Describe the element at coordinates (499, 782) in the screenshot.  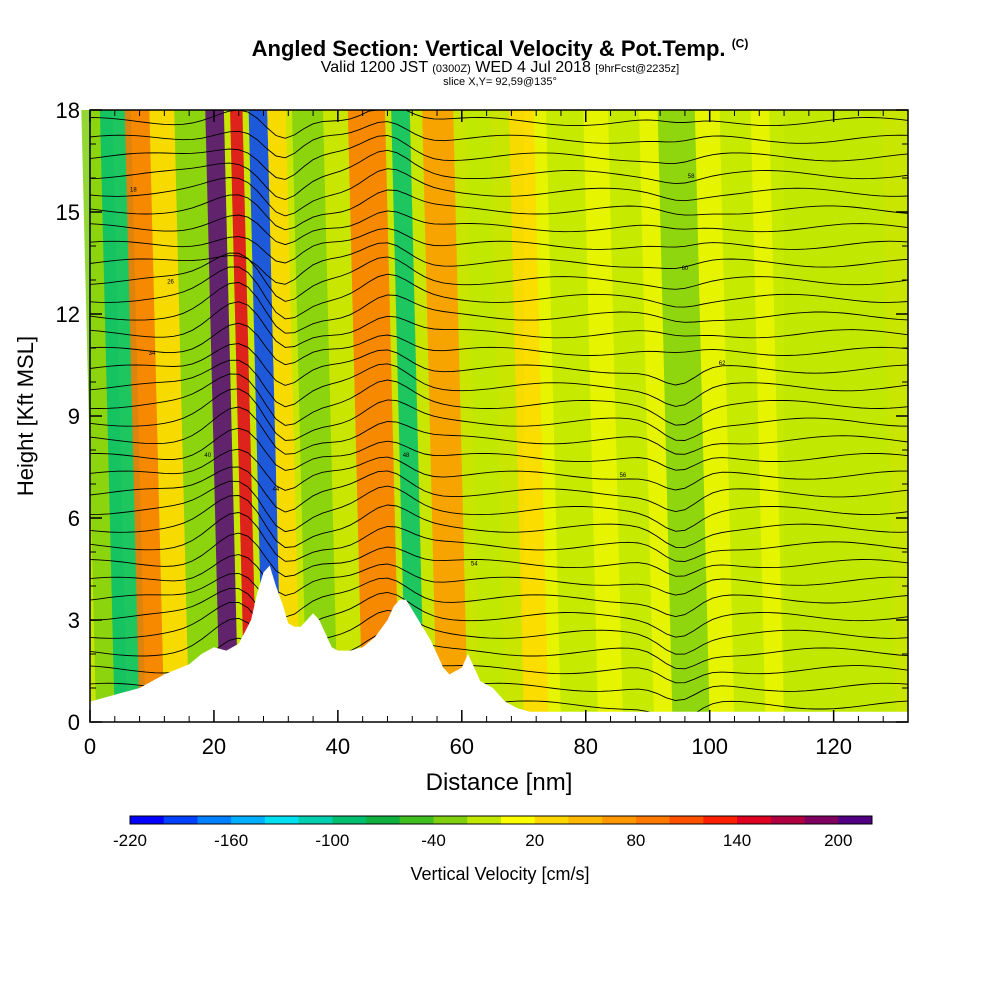
I see `x-axis-label: Distance [nm]` at that location.